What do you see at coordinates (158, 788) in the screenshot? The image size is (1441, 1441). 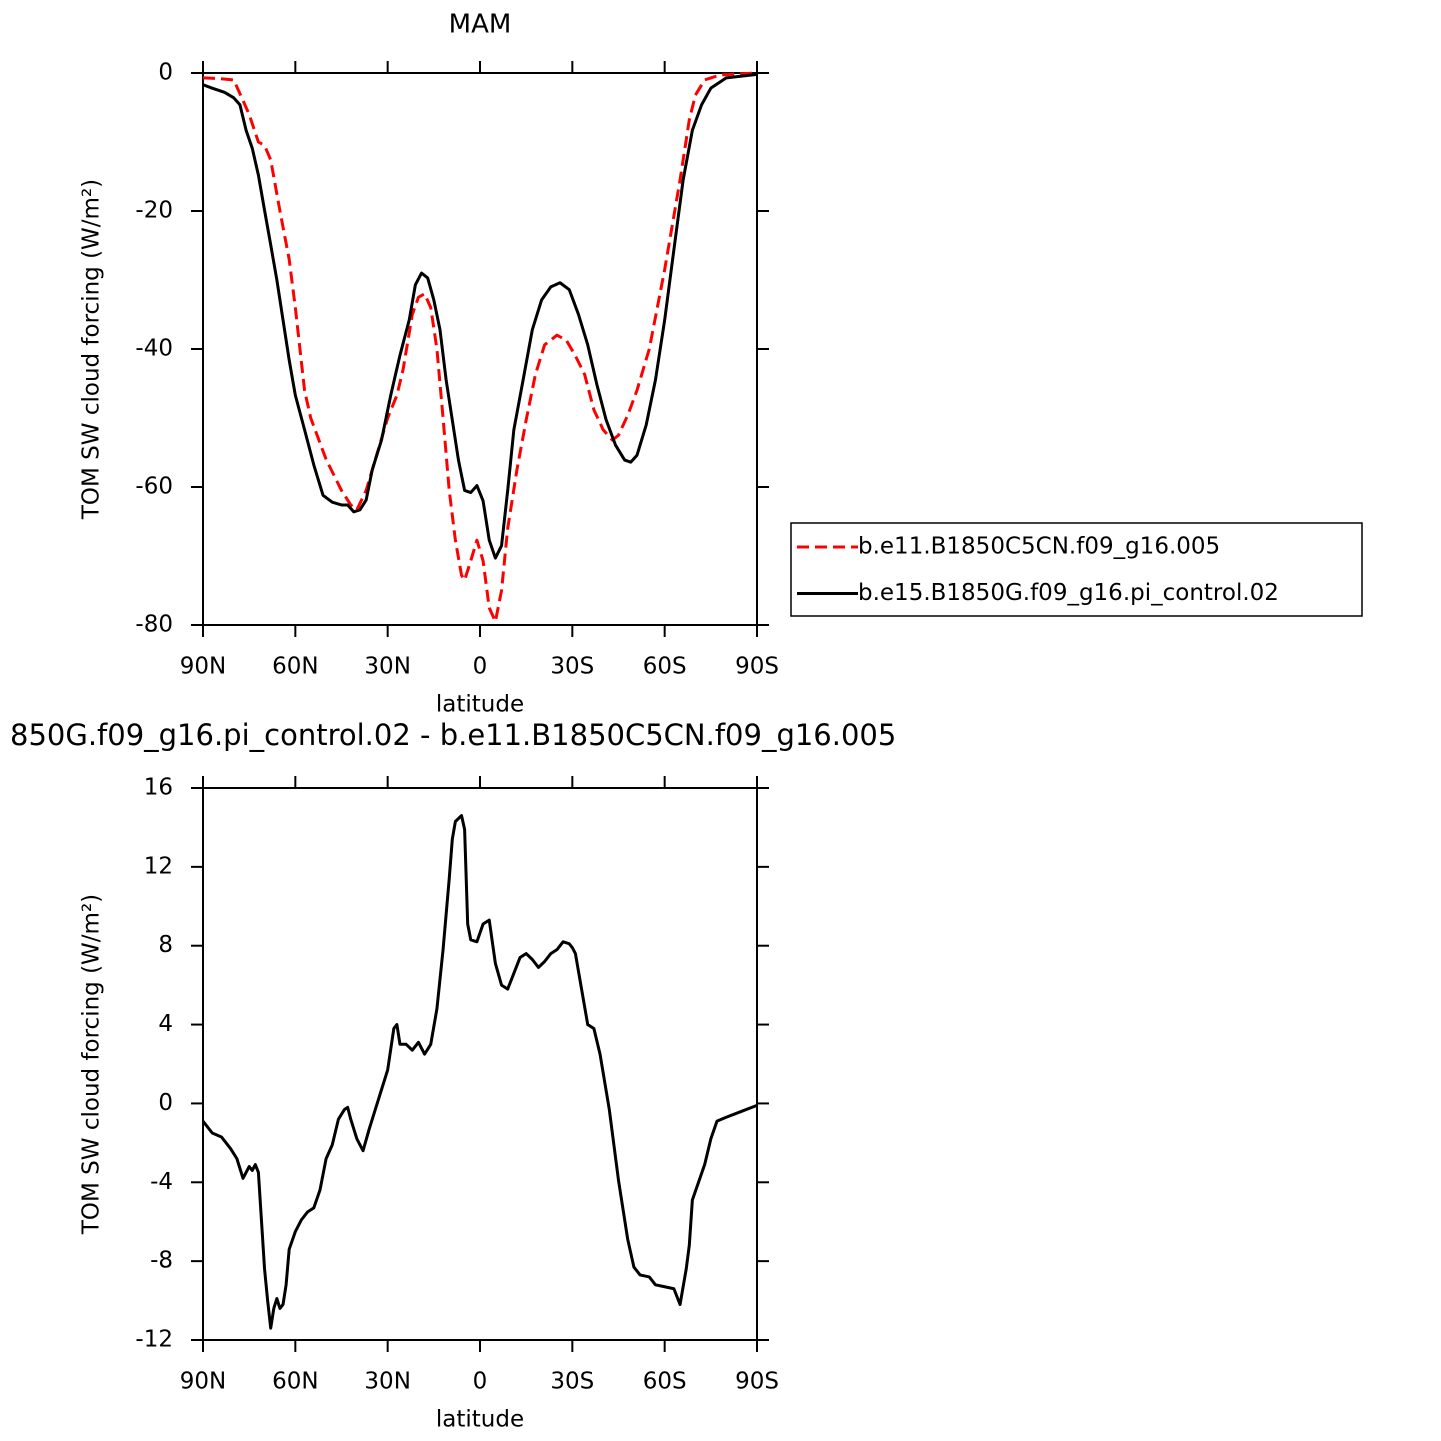 I see `y-tick-label: 16` at bounding box center [158, 788].